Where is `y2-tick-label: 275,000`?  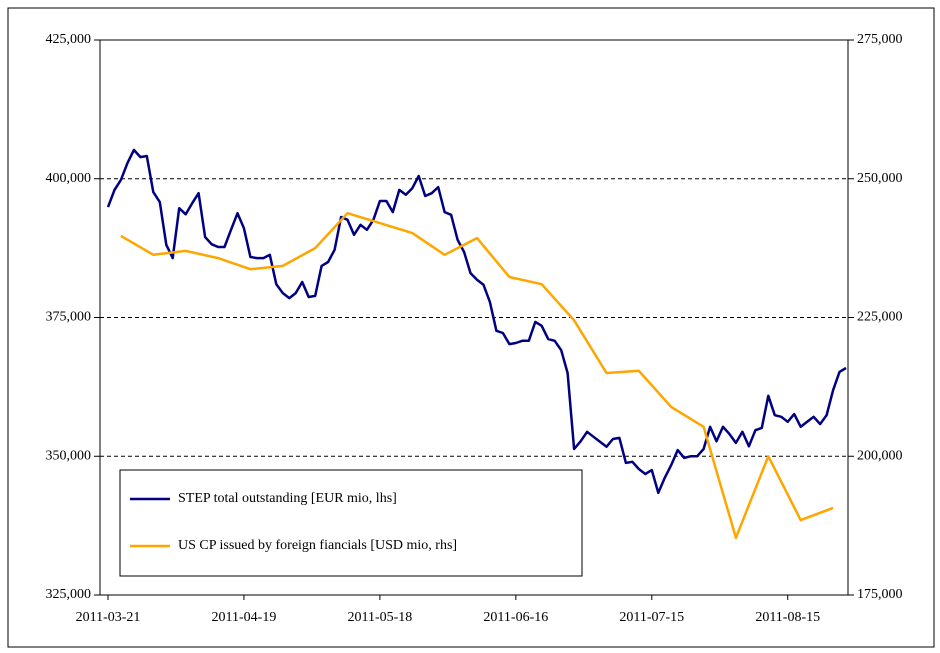
y2-tick-label: 275,000 is located at coordinates (880, 39).